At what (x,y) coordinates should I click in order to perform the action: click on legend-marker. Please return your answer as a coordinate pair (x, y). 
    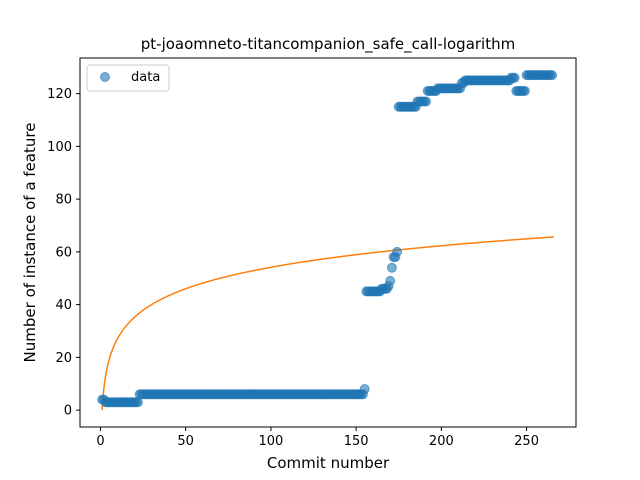
    Looking at the image, I should click on (105, 77).